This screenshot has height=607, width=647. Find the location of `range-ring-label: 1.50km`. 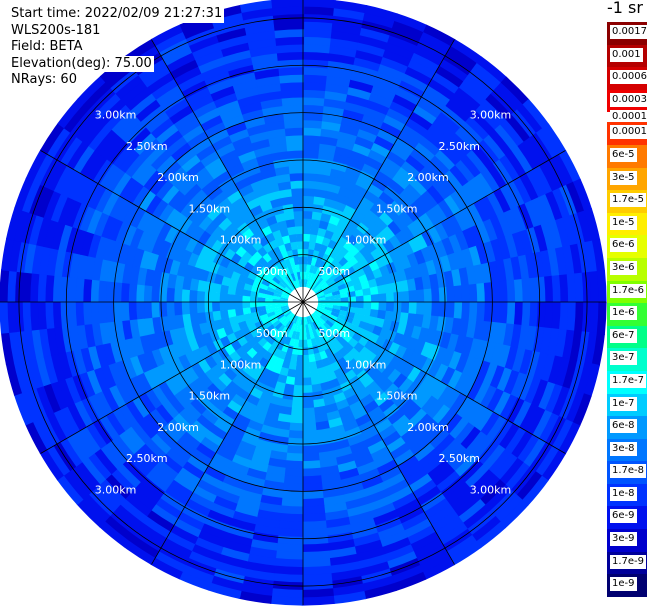

range-ring-label: 1.50km is located at coordinates (209, 208).